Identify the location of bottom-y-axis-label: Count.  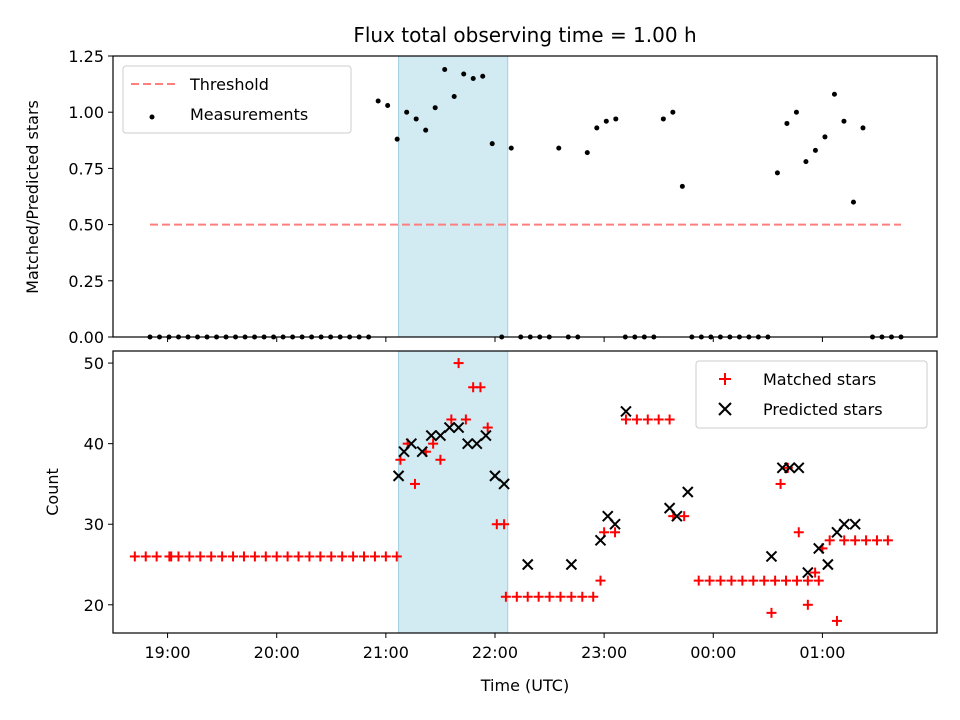
(52, 492).